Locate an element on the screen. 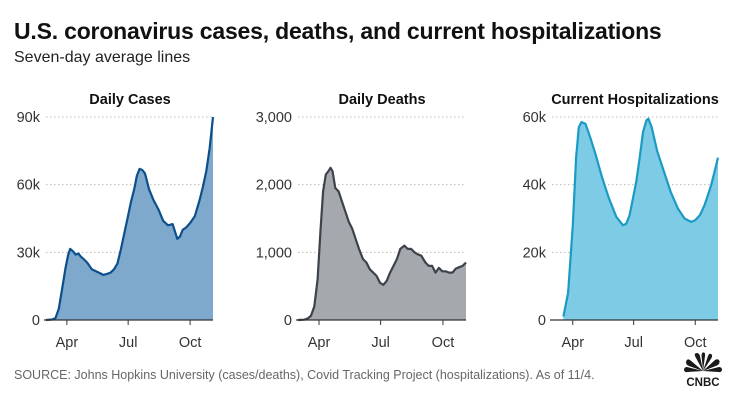 The image size is (740, 400). y-tick-label: 30k is located at coordinates (29, 253).